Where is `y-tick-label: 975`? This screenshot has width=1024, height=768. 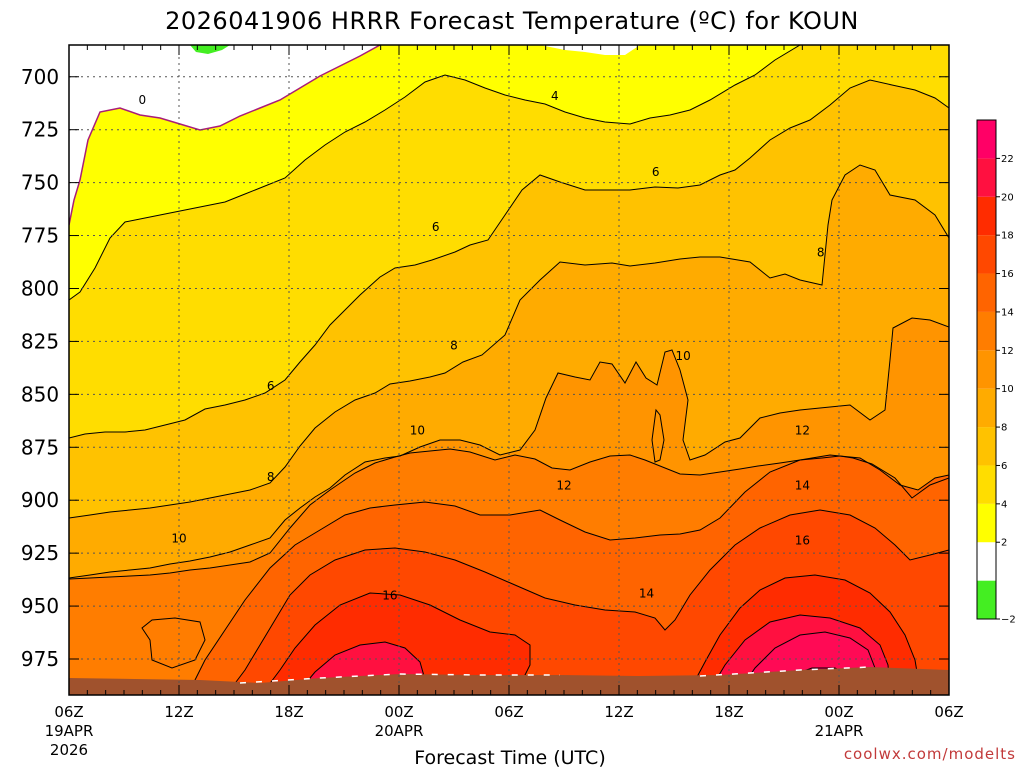 y-tick-label: 975 is located at coordinates (40, 659).